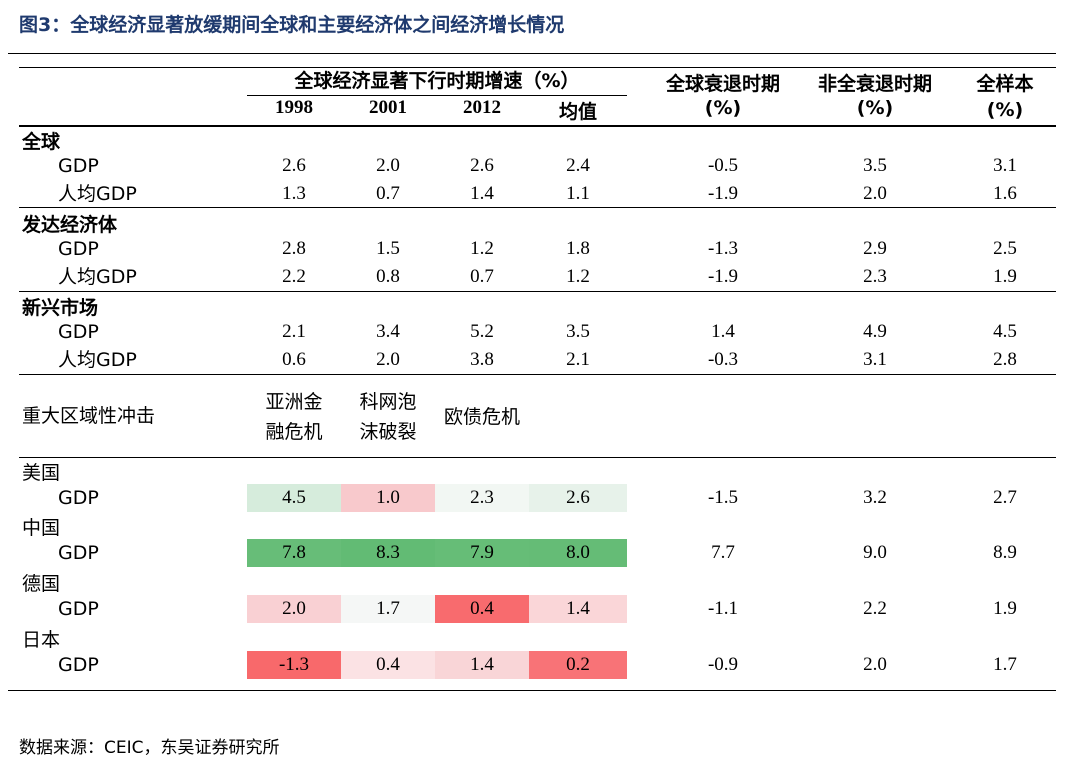  Describe the element at coordinates (578, 609) in the screenshot. I see `heatmap-cell: 1.4` at that location.